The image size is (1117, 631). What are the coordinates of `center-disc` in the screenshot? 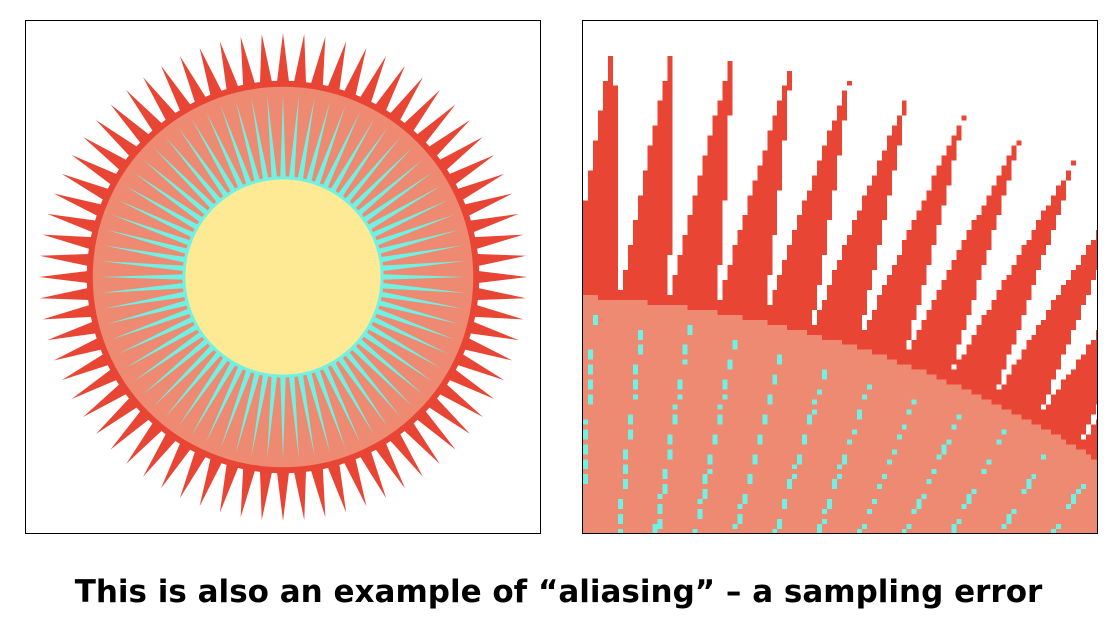 It's located at (283, 277).